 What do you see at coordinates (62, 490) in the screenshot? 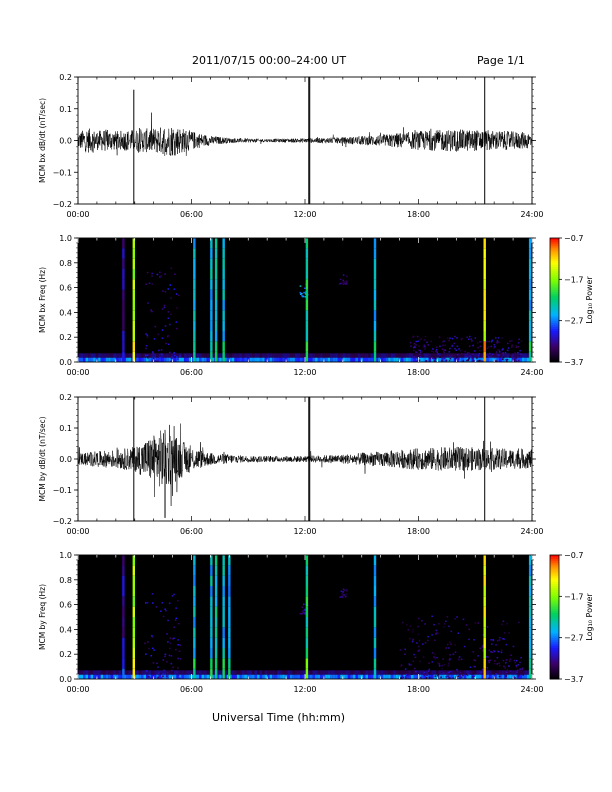
I see `y-tick-label: −0.1` at bounding box center [62, 490].